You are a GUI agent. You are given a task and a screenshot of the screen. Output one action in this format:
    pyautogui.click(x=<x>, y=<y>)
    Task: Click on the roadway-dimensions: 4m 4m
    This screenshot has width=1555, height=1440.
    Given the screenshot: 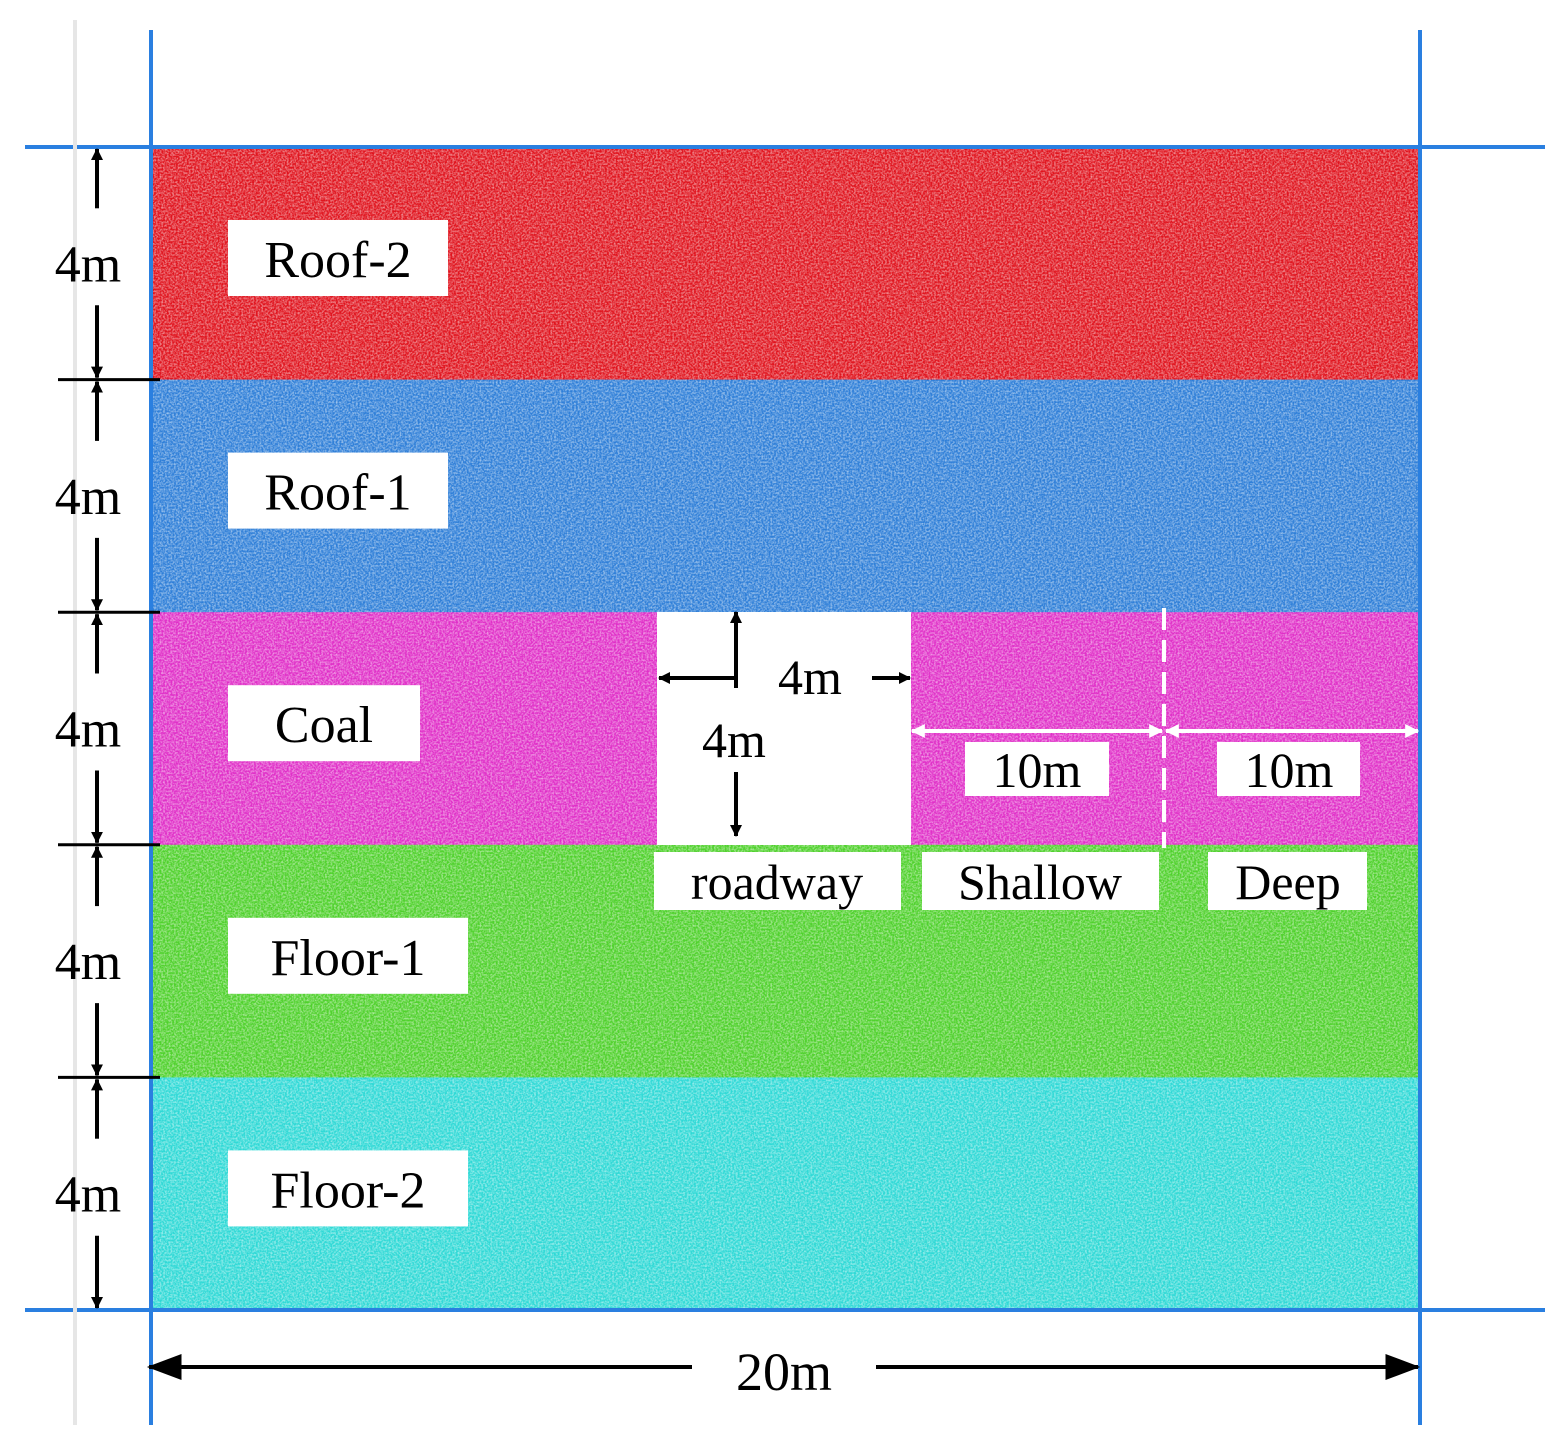 What is the action you would take?
    pyautogui.click(x=784, y=724)
    